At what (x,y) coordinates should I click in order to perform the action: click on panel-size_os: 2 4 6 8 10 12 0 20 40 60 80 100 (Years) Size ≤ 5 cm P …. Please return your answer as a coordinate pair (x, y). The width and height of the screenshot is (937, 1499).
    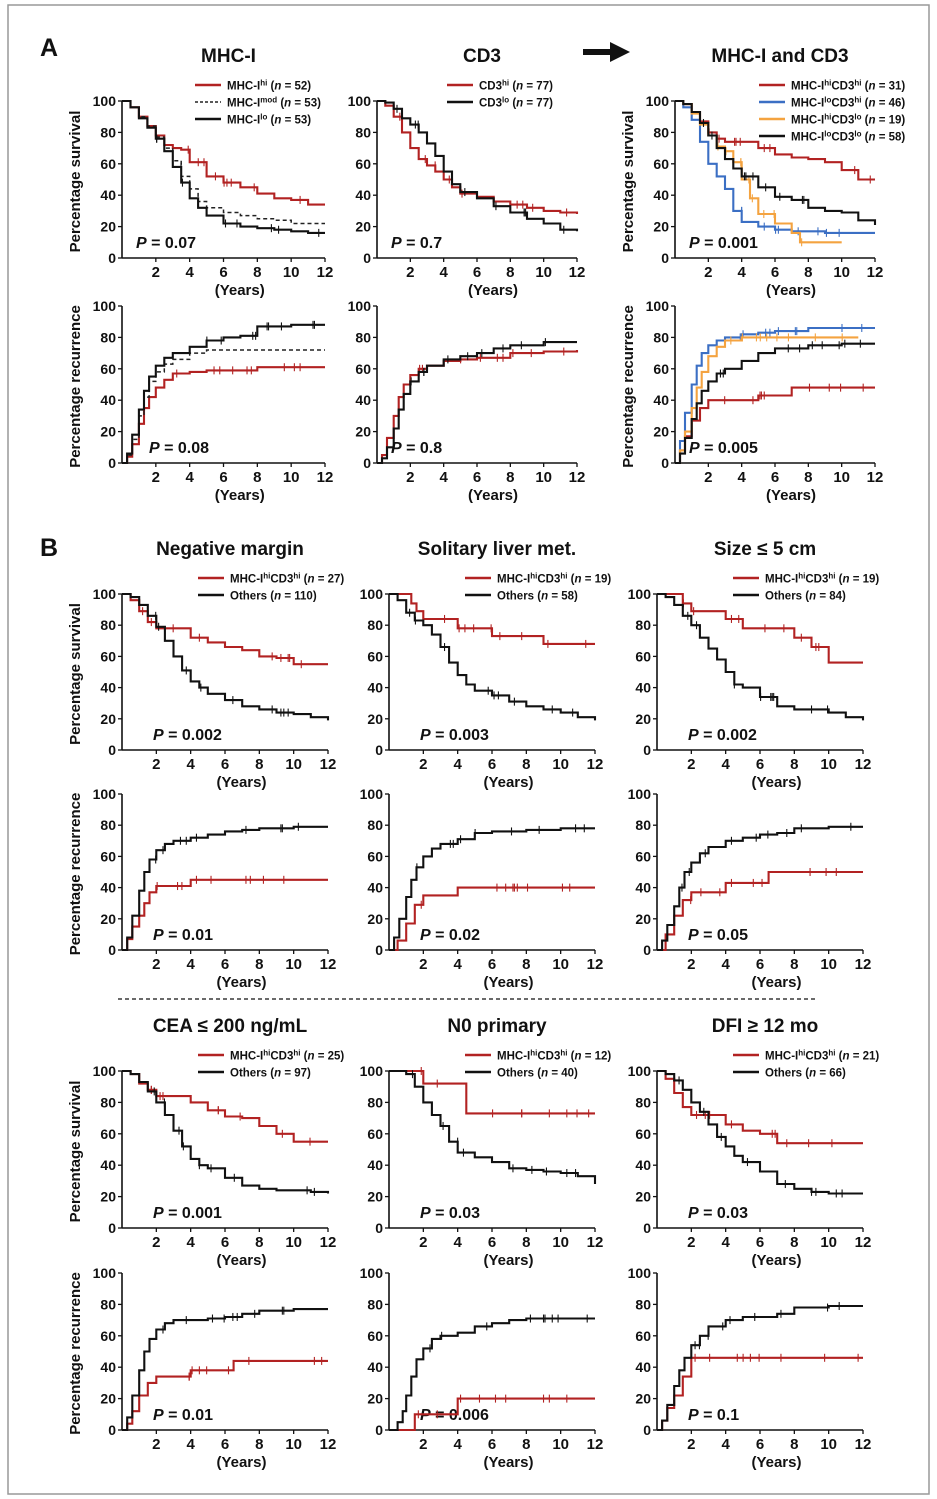
    Looking at the image, I should click on (754, 665).